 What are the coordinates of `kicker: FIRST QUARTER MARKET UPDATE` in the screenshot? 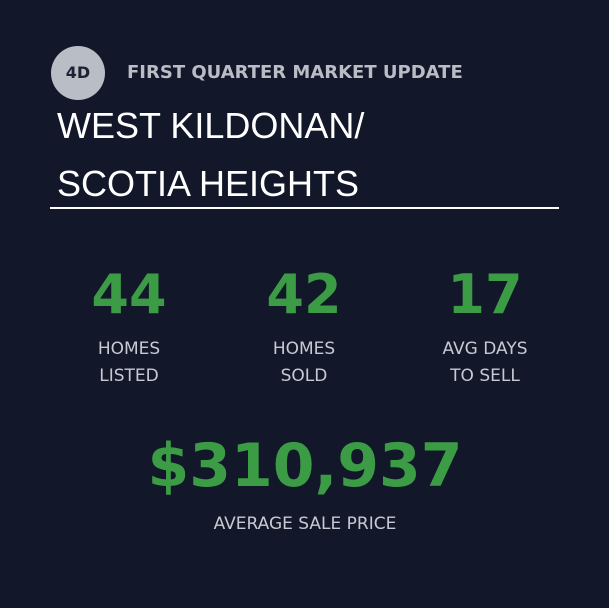 It's located at (295, 72).